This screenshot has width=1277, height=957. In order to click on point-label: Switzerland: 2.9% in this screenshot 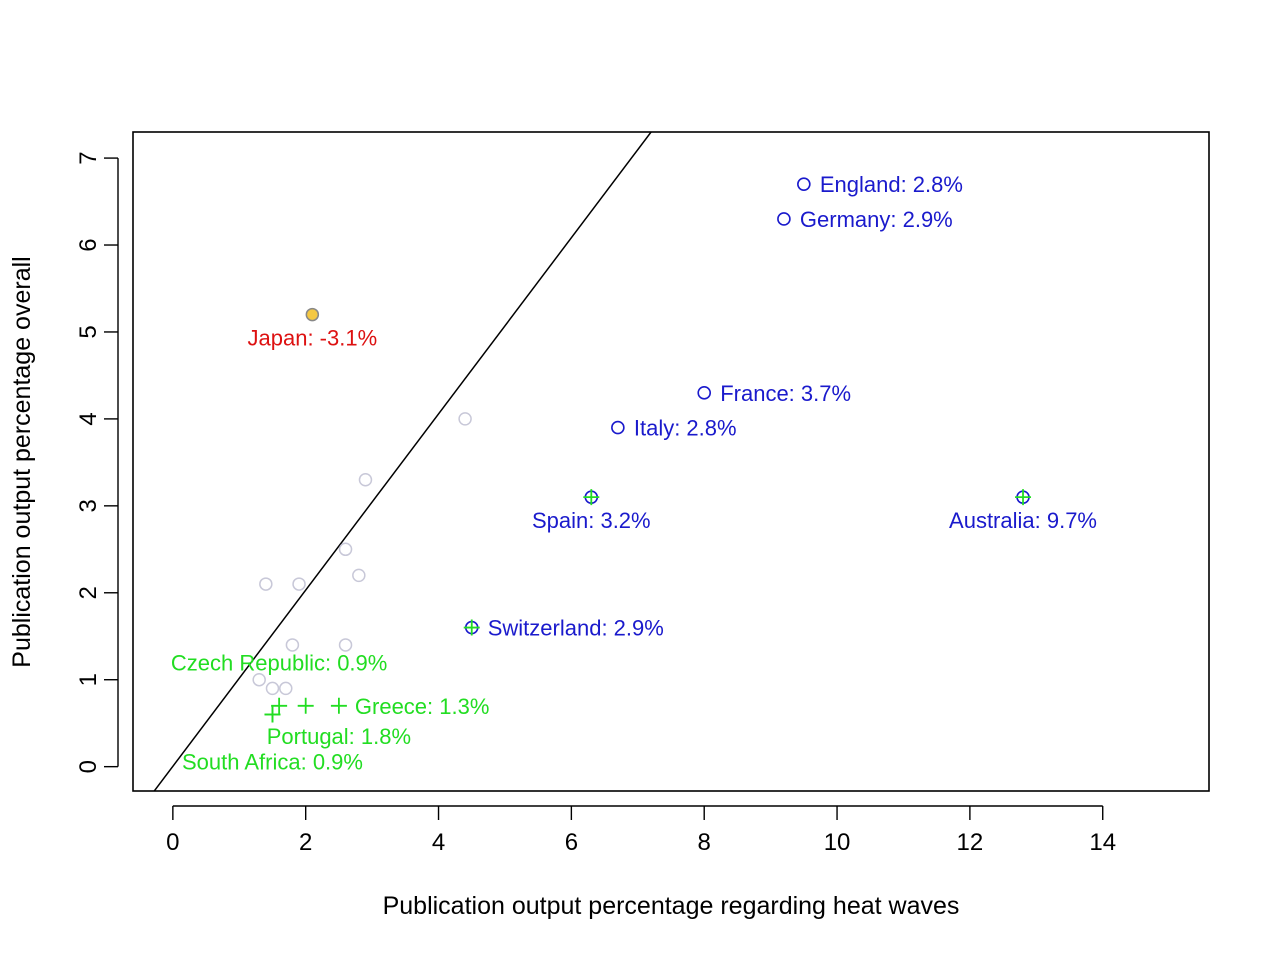, I will do `click(576, 628)`.